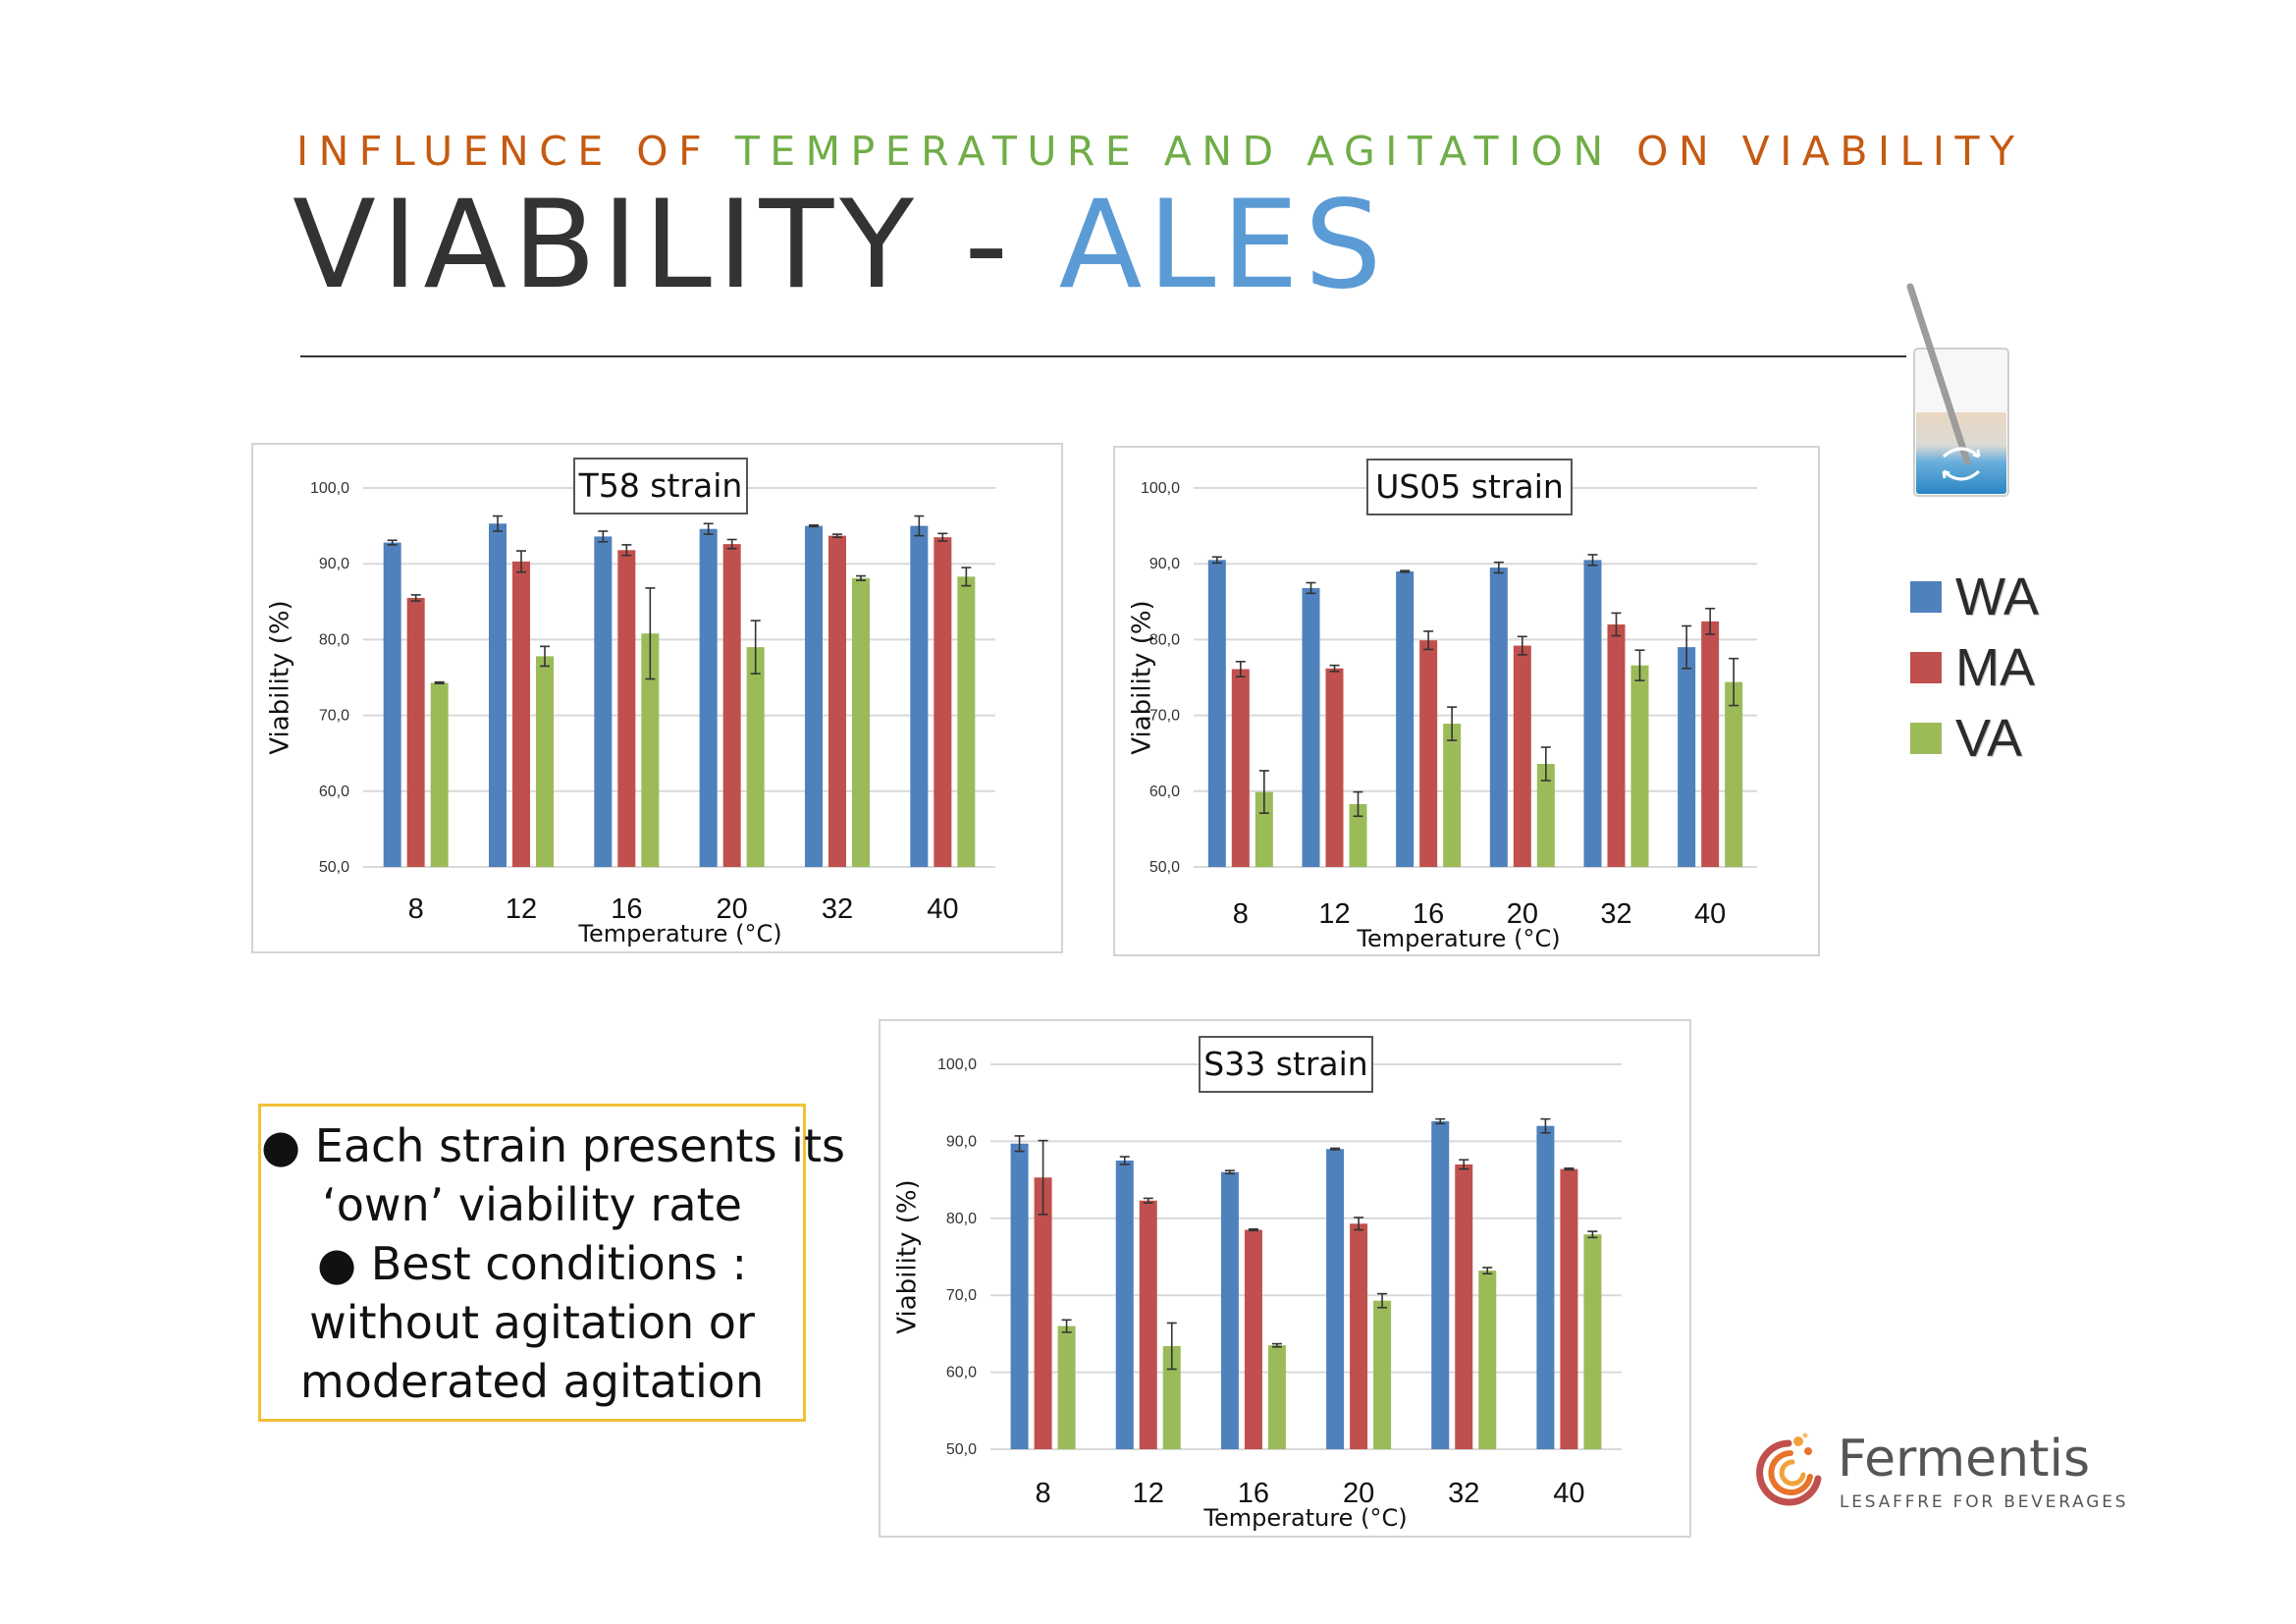 Image resolution: width=2296 pixels, height=1624 pixels. What do you see at coordinates (1103, 356) in the screenshot?
I see `title-divider` at bounding box center [1103, 356].